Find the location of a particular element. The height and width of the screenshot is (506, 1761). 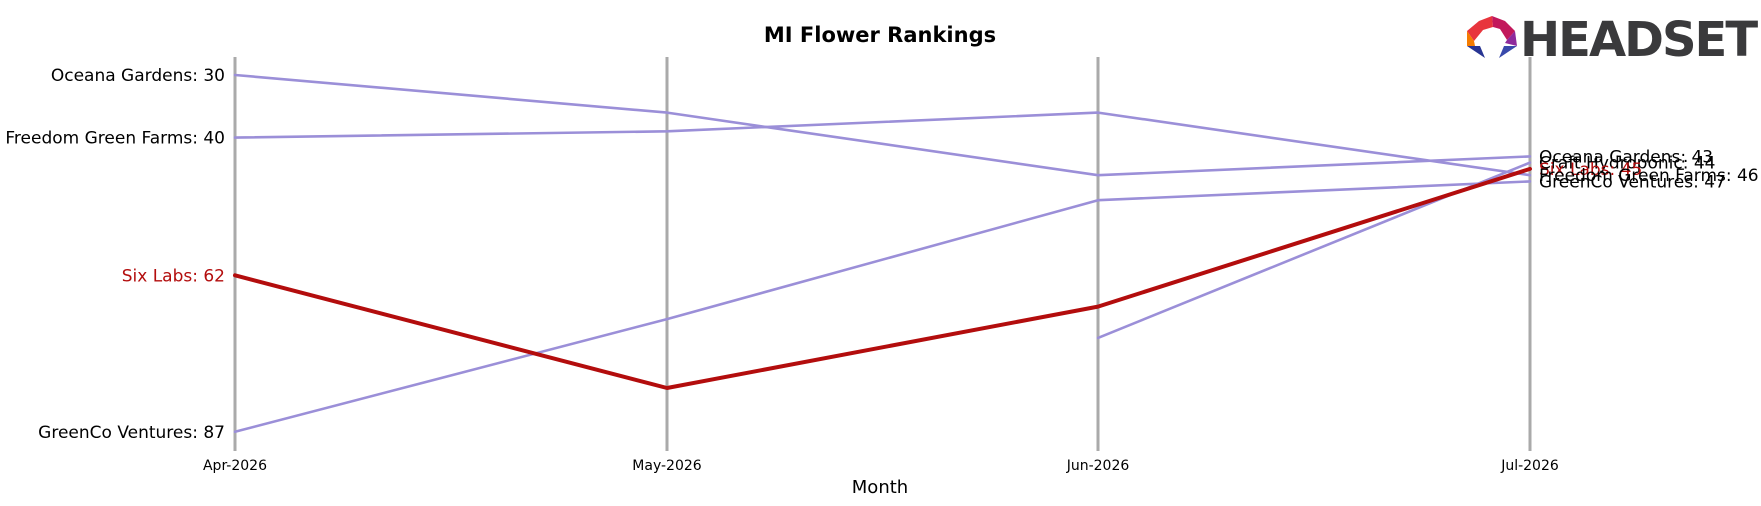

headset-logo-mark is located at coordinates (1492, 37).